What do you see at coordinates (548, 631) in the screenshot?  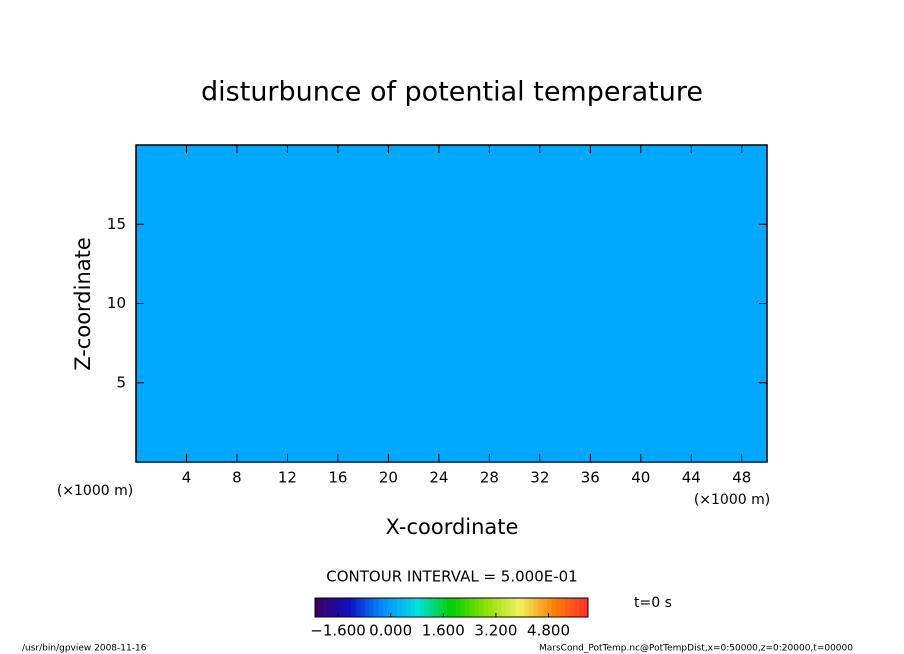 I see `colorbar-tick-label: 4.800` at bounding box center [548, 631].